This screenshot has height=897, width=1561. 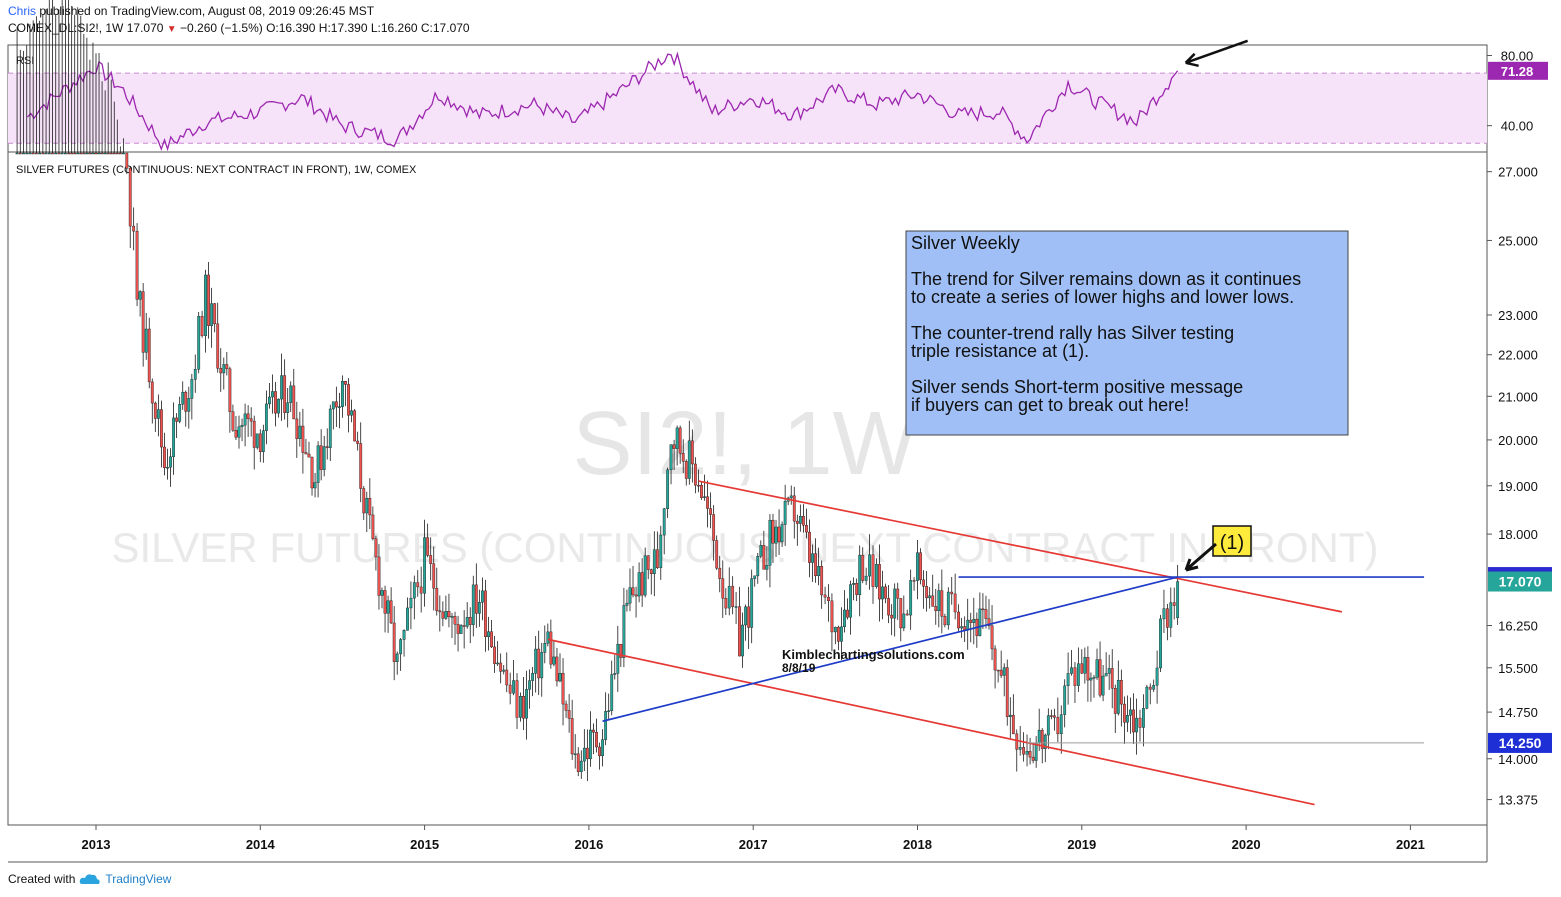 I want to click on watermark-symbol: SI2!, 1W, so click(x=744, y=444).